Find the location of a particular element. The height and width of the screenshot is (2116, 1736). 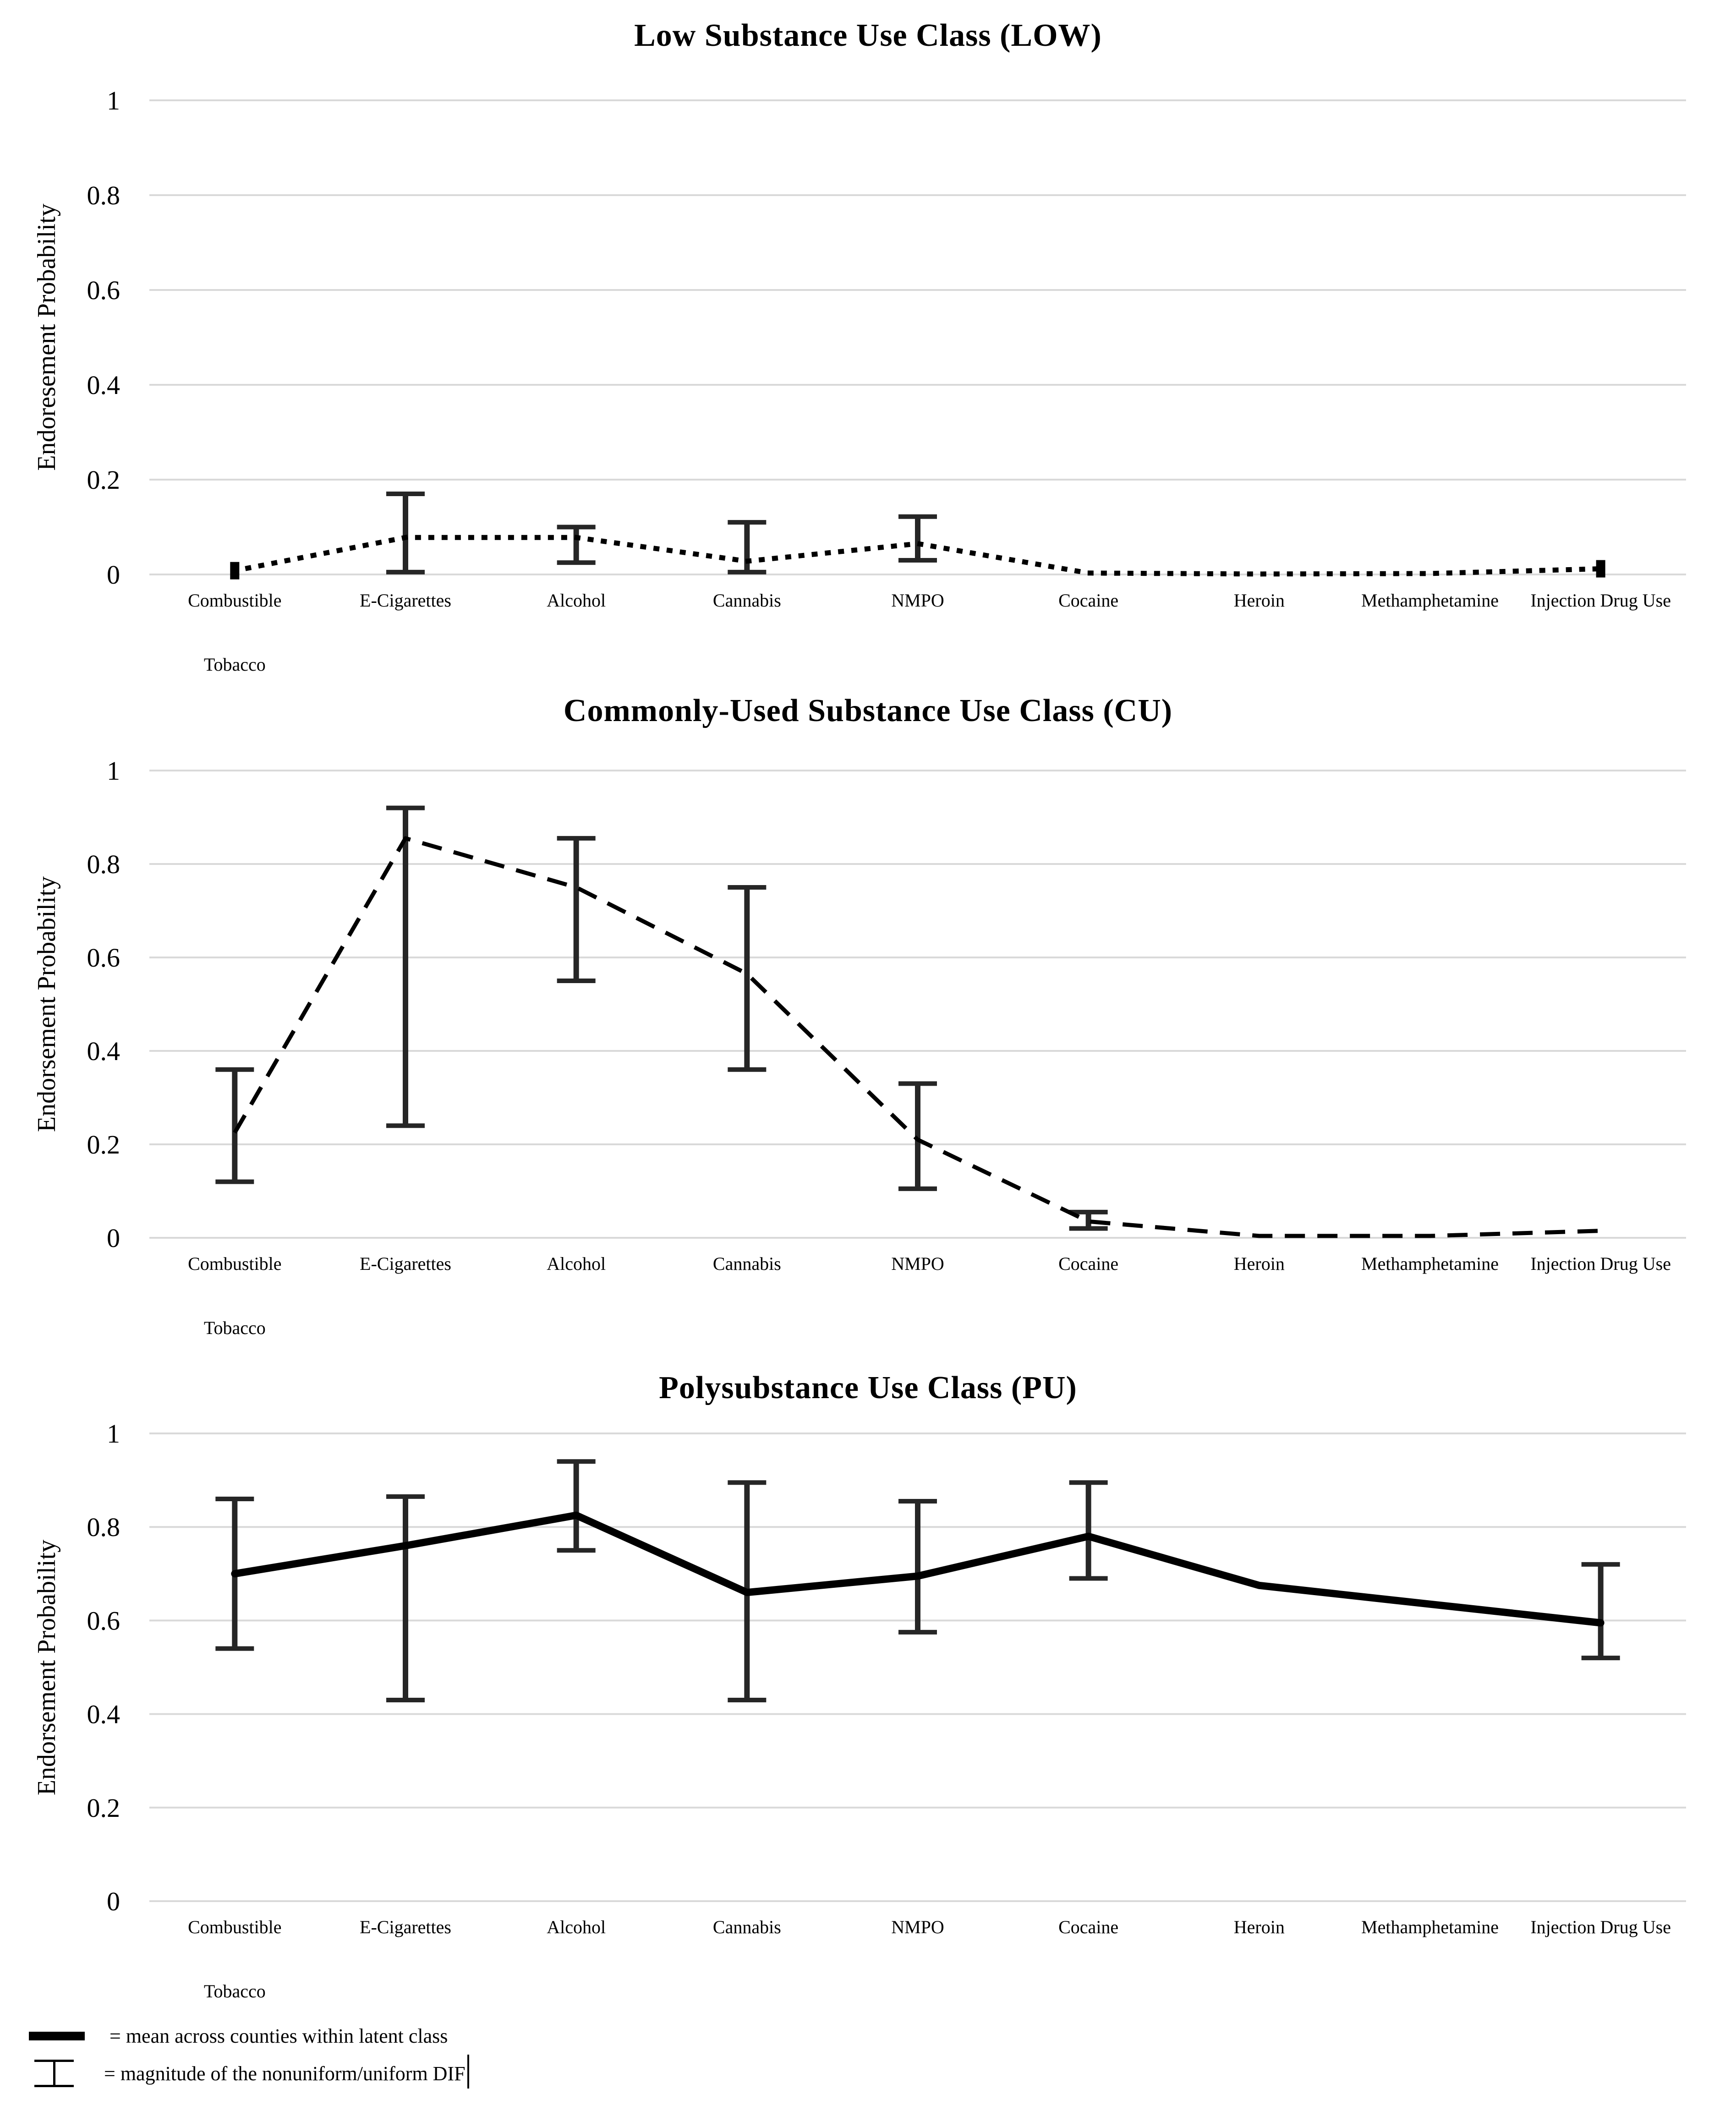

series-line-dashed is located at coordinates (917, 1037).